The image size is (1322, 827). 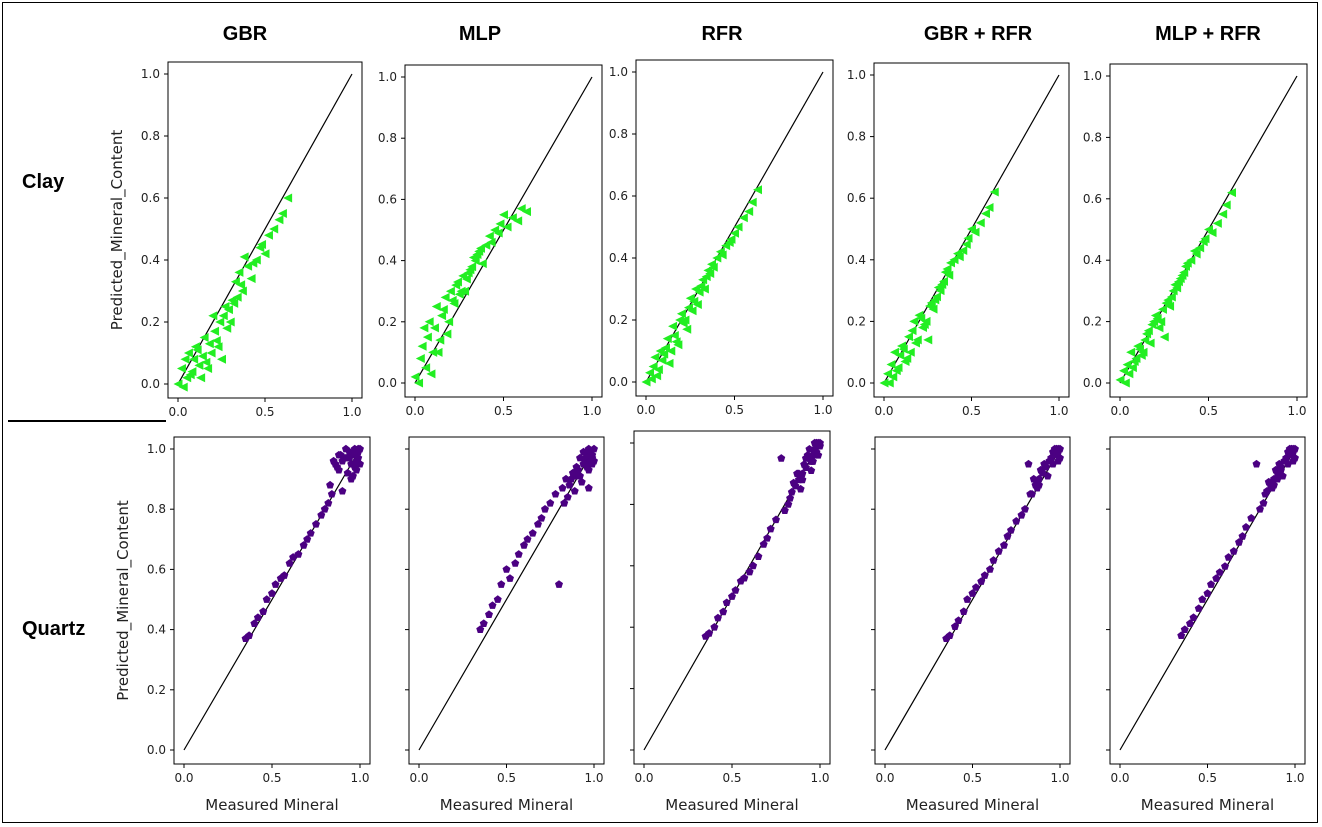 I want to click on y-tick-label-clay-rfr: 0.0, so click(x=618, y=382).